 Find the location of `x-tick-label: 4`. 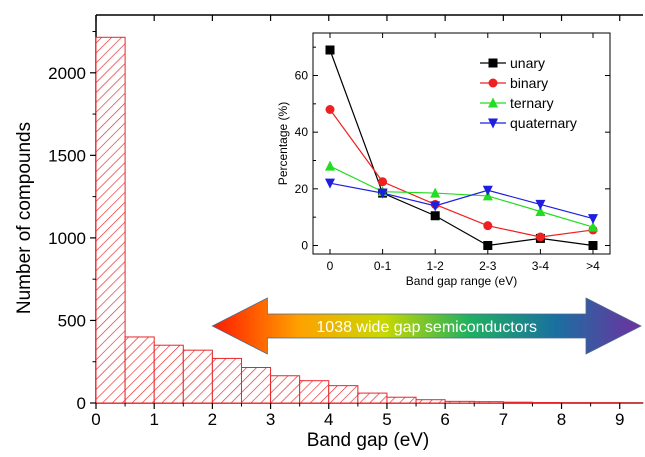

x-tick-label: 4 is located at coordinates (328, 419).